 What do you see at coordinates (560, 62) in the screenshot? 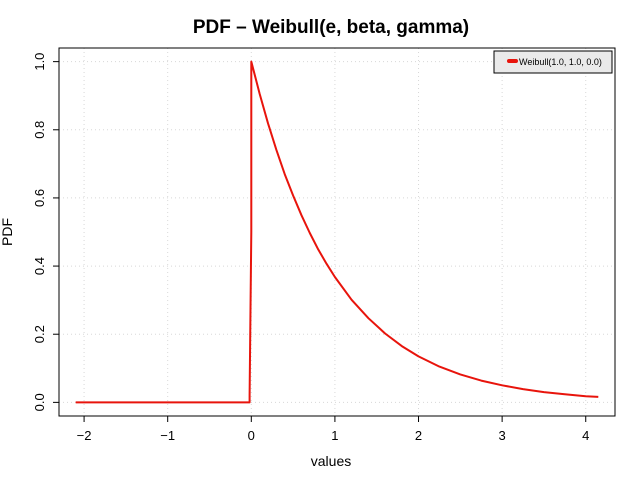
I see `legend-entry: Weibull(1.0, 1.0, 0.0)` at bounding box center [560, 62].